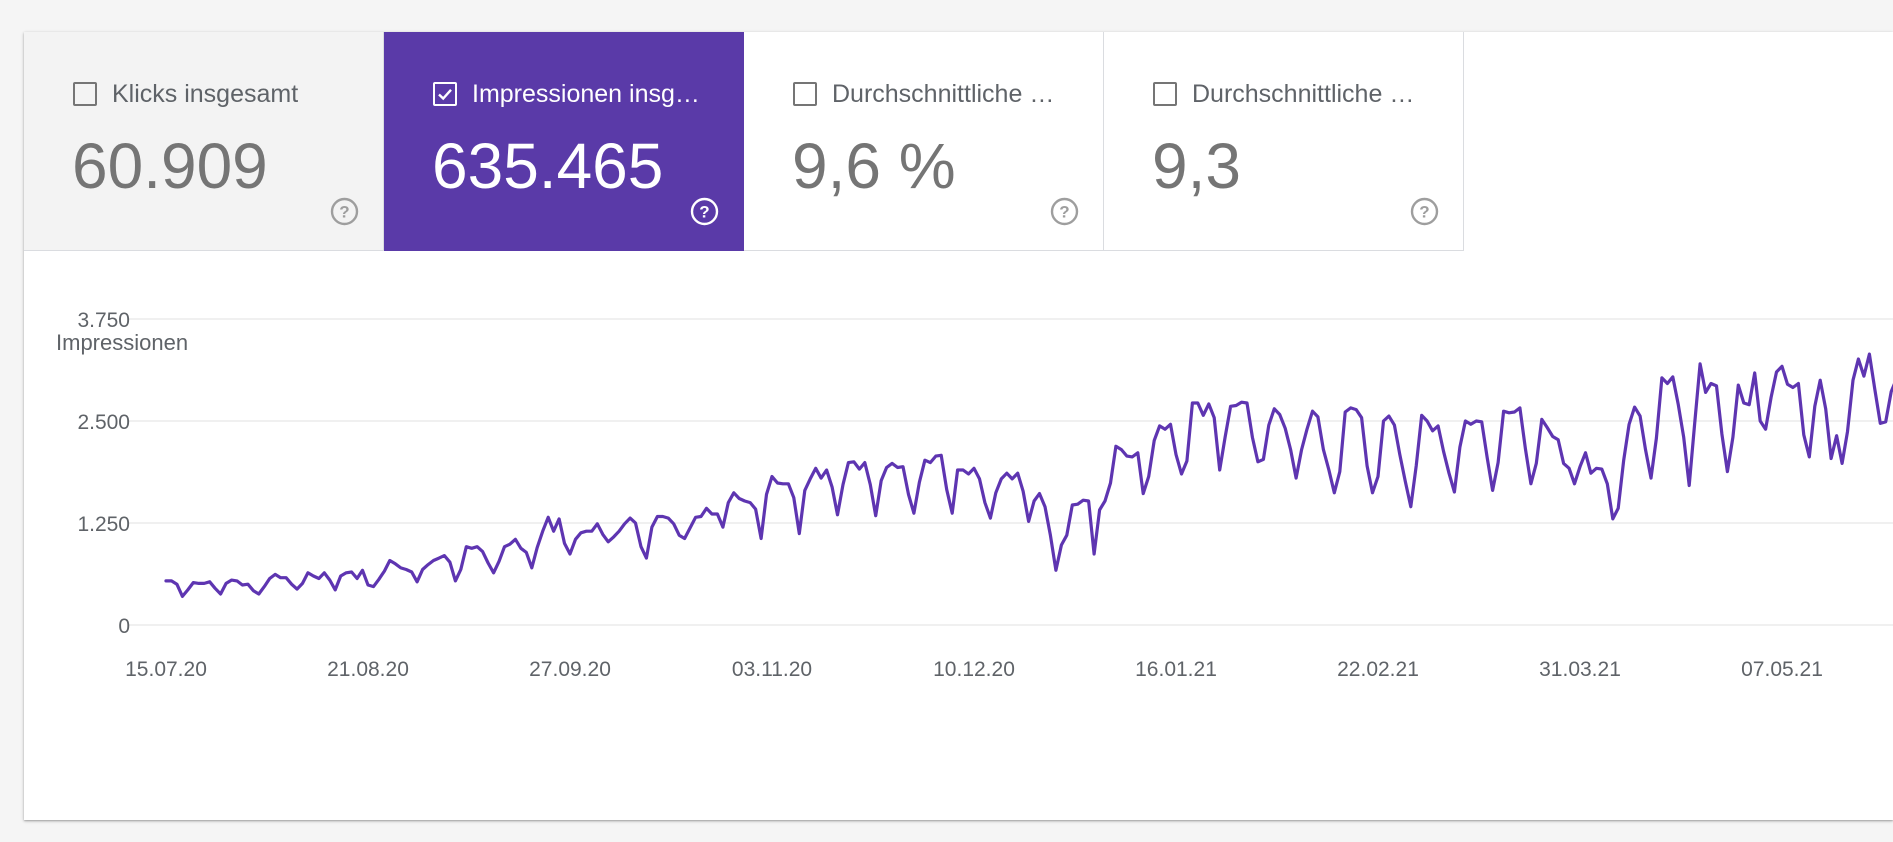 This screenshot has width=1893, height=842. What do you see at coordinates (570, 669) in the screenshot?
I see `x-tick-label: 27.09.20` at bounding box center [570, 669].